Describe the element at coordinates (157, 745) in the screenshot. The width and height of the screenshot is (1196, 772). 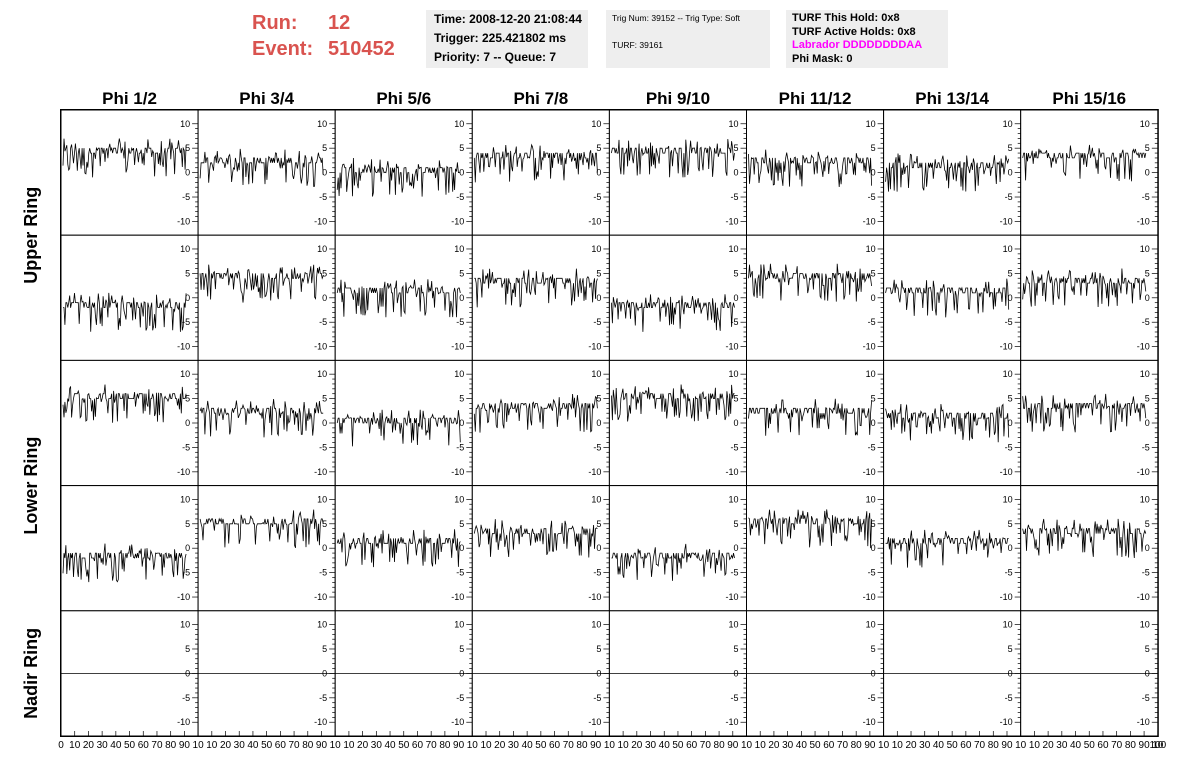
I see `x-tick-label: 70` at that location.